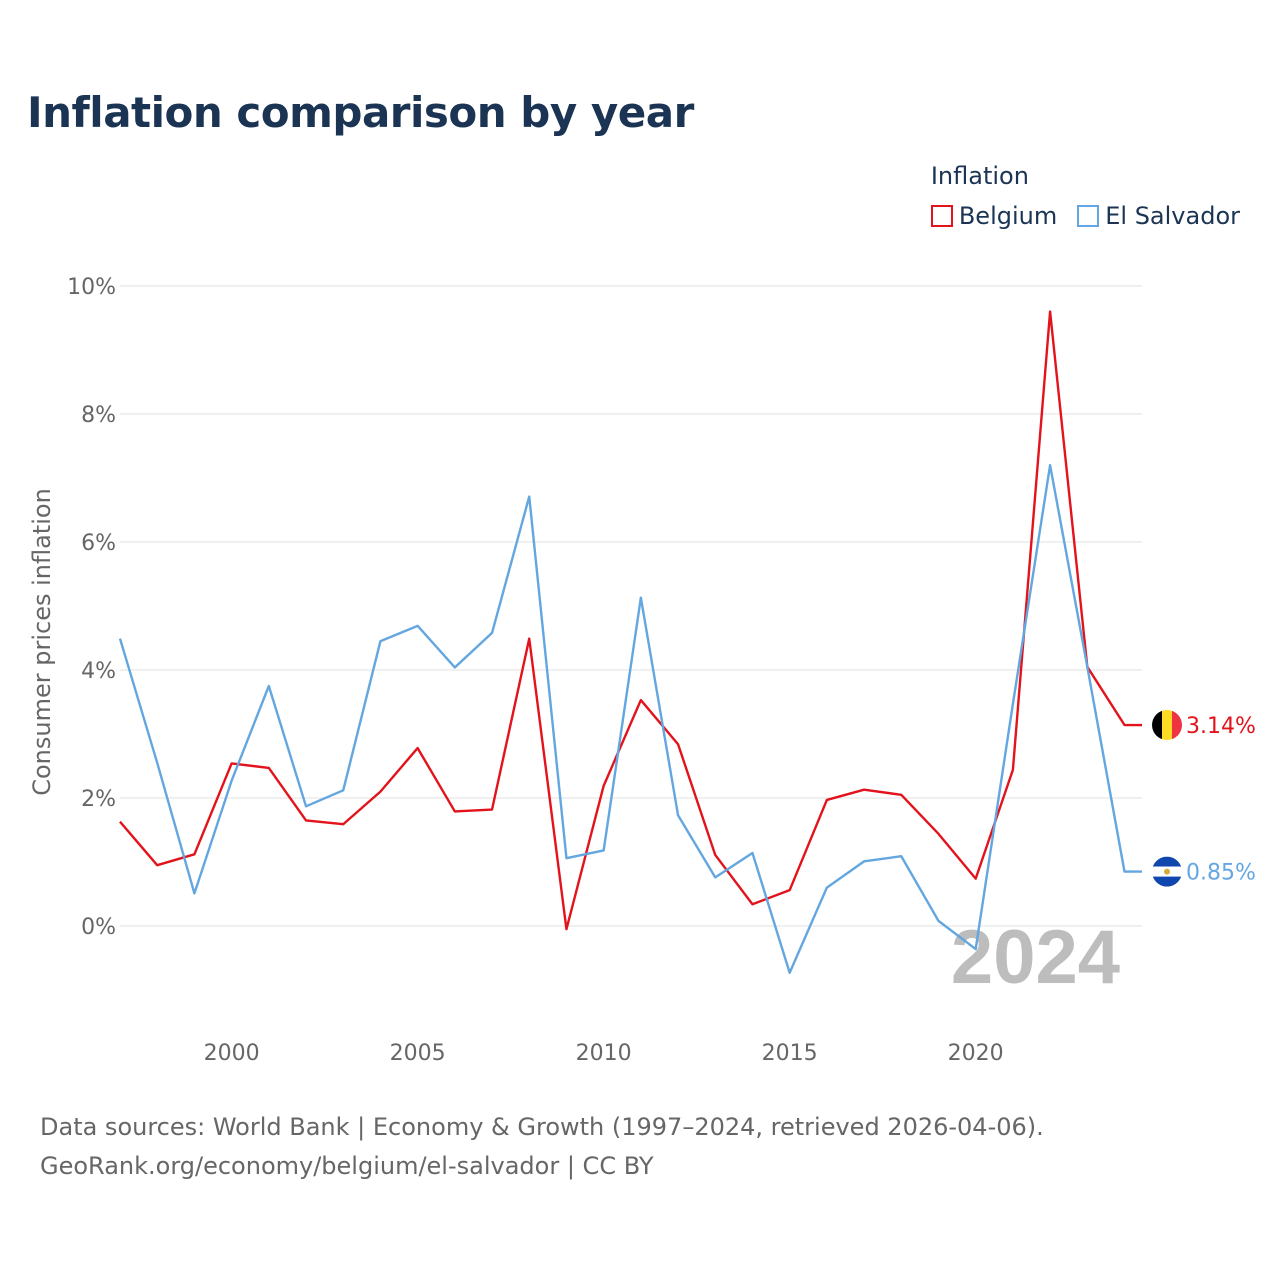 The width and height of the screenshot is (1280, 1280). What do you see at coordinates (1035, 957) in the screenshot?
I see `year-watermark: 2024` at bounding box center [1035, 957].